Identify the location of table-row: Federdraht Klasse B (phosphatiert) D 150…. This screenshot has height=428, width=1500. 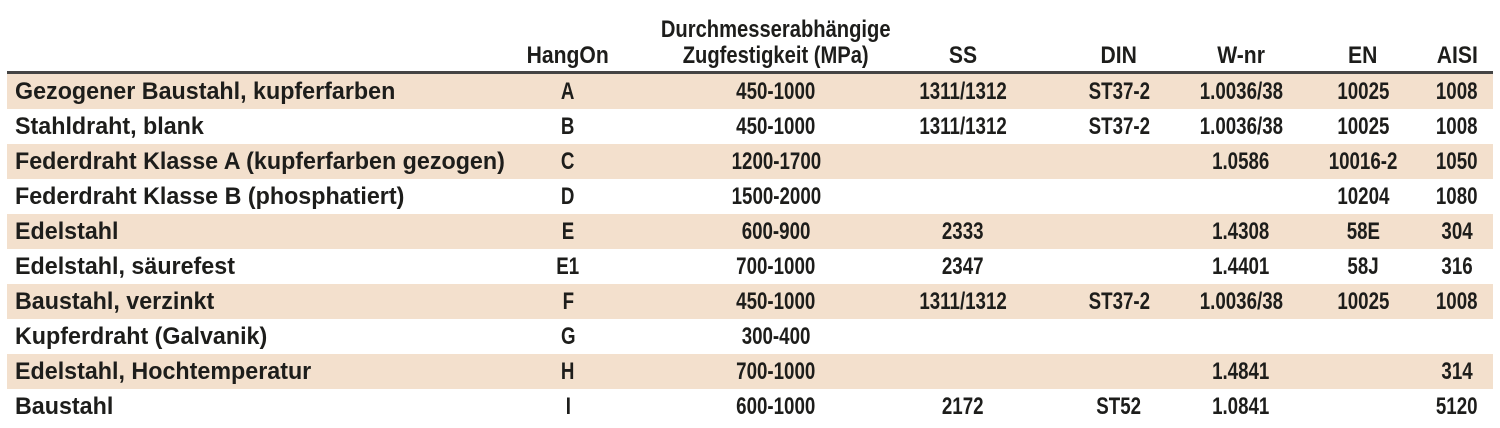
(750, 196).